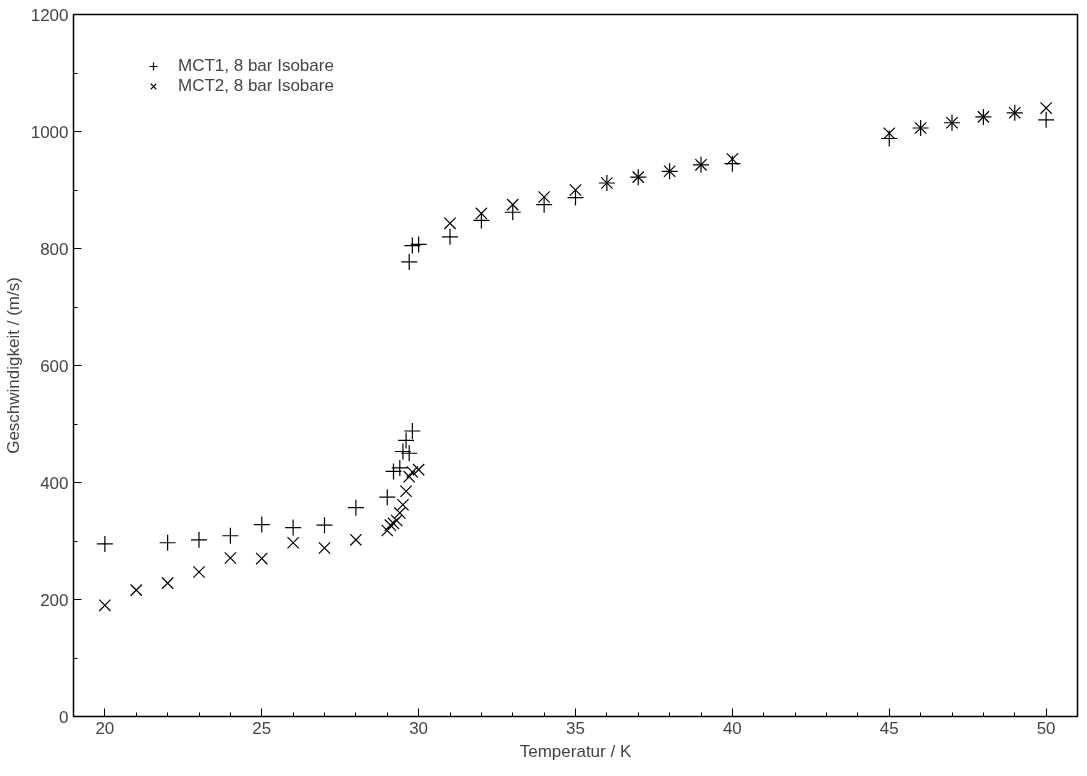  Describe the element at coordinates (732, 728) in the screenshot. I see `x-tick-label: 40` at that location.